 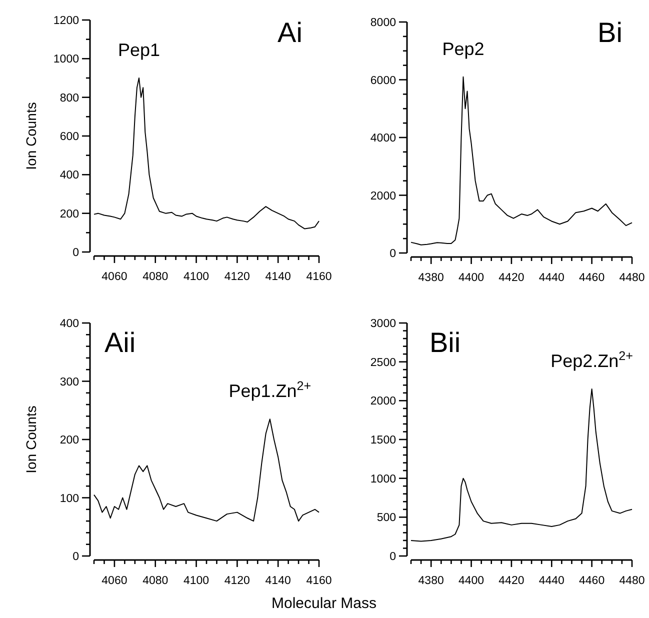 I want to click on y-tick-label: 800, so click(x=69, y=98).